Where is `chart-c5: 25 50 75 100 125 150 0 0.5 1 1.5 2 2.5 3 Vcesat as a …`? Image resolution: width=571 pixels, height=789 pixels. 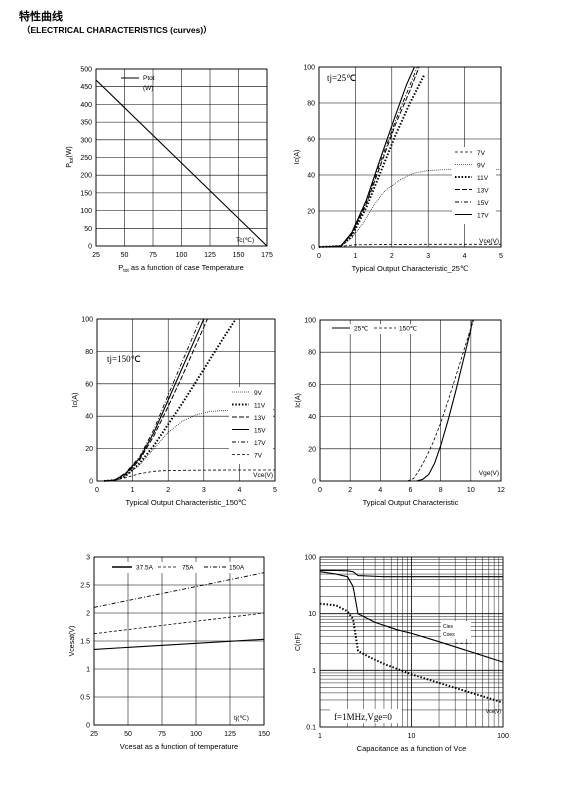 chart-c5: 25 50 75 100 125 150 0 0.5 1 1.5 2 2.5 3 Vcesat as a … is located at coordinates (169, 653).